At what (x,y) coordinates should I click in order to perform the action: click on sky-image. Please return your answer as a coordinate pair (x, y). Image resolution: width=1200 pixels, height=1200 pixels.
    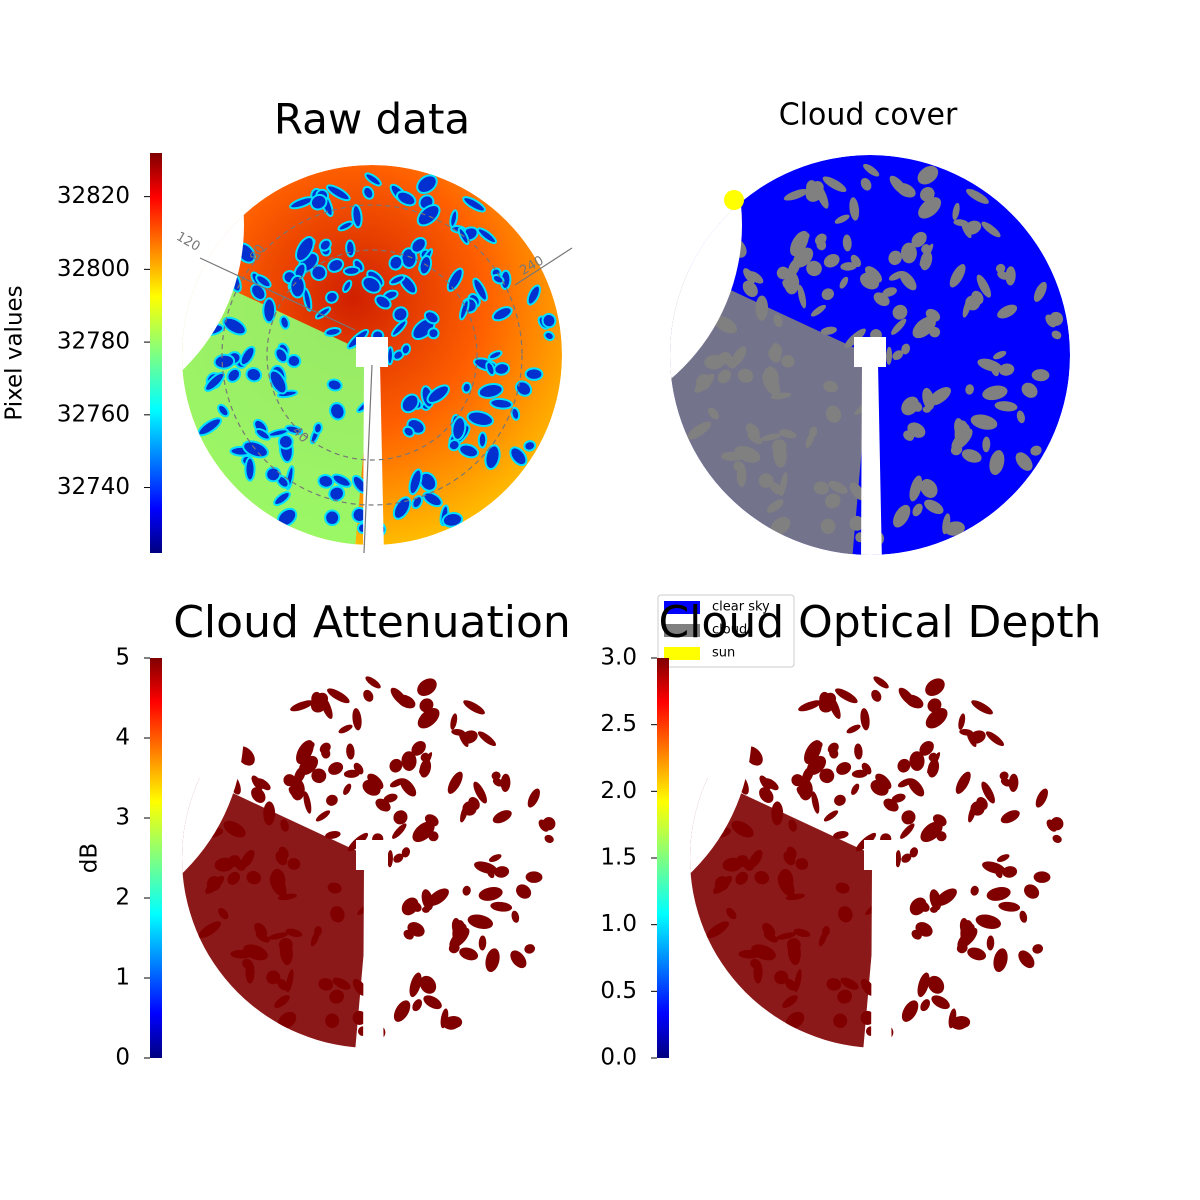
    Looking at the image, I should click on (880, 858).